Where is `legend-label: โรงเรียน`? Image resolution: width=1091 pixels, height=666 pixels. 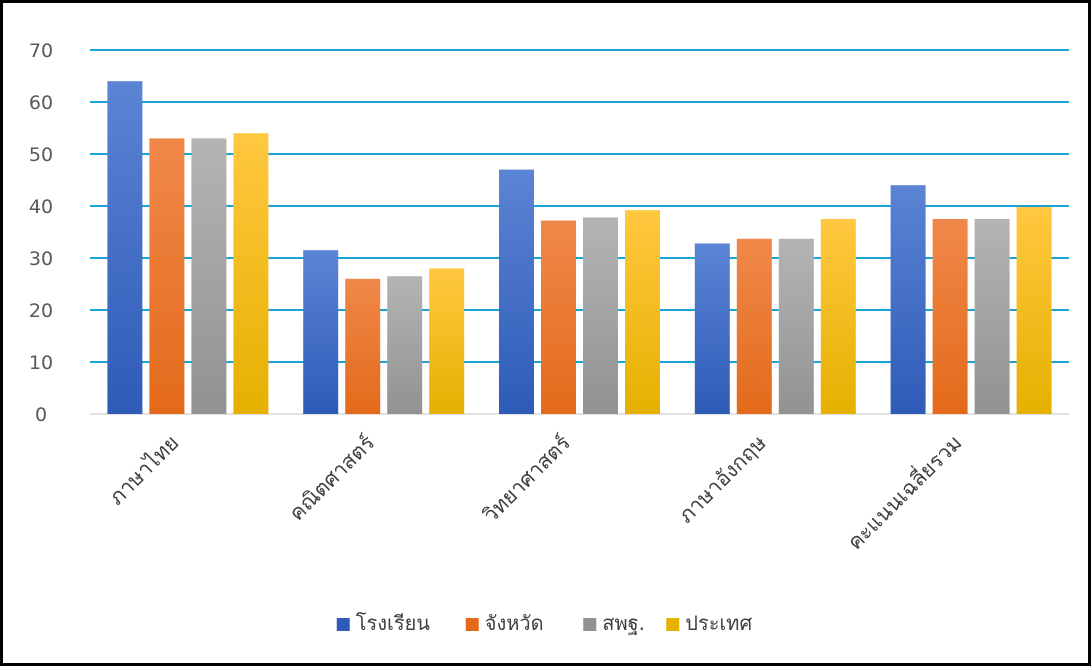 legend-label: โรงเรียน is located at coordinates (393, 623).